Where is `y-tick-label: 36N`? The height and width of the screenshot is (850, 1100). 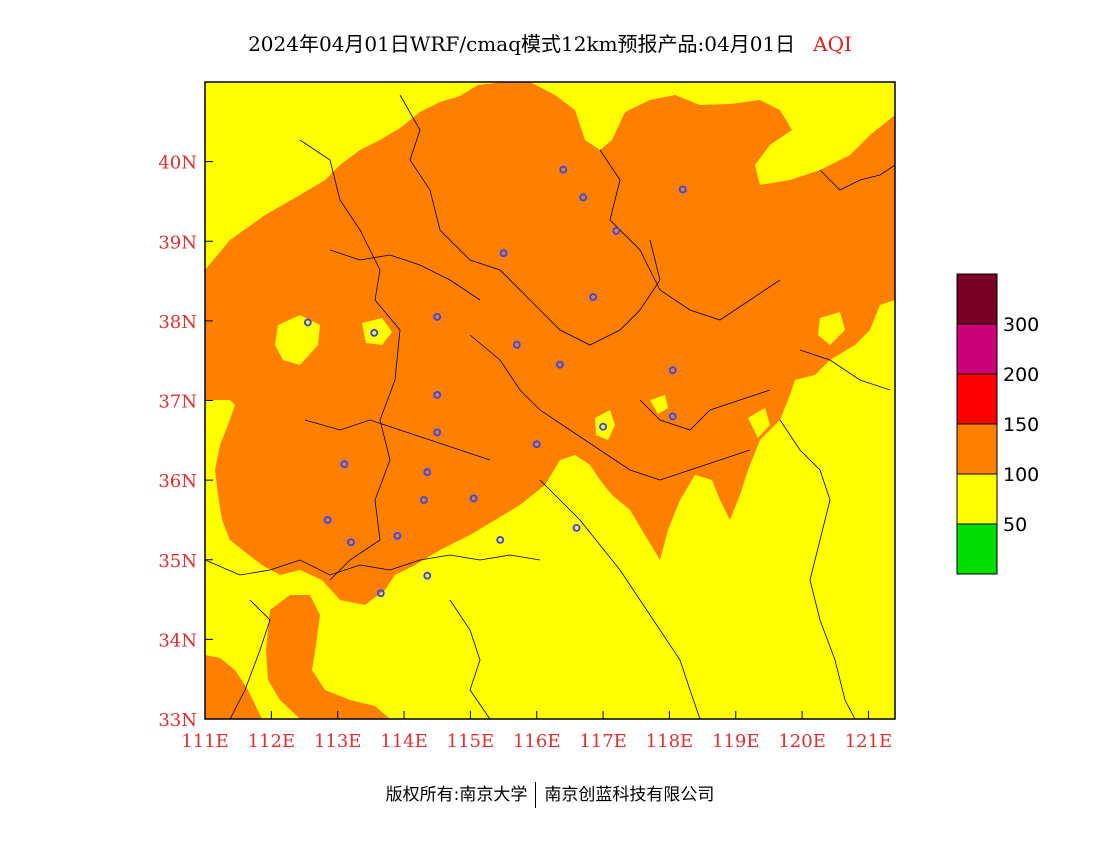
y-tick-label: 36N is located at coordinates (177, 481).